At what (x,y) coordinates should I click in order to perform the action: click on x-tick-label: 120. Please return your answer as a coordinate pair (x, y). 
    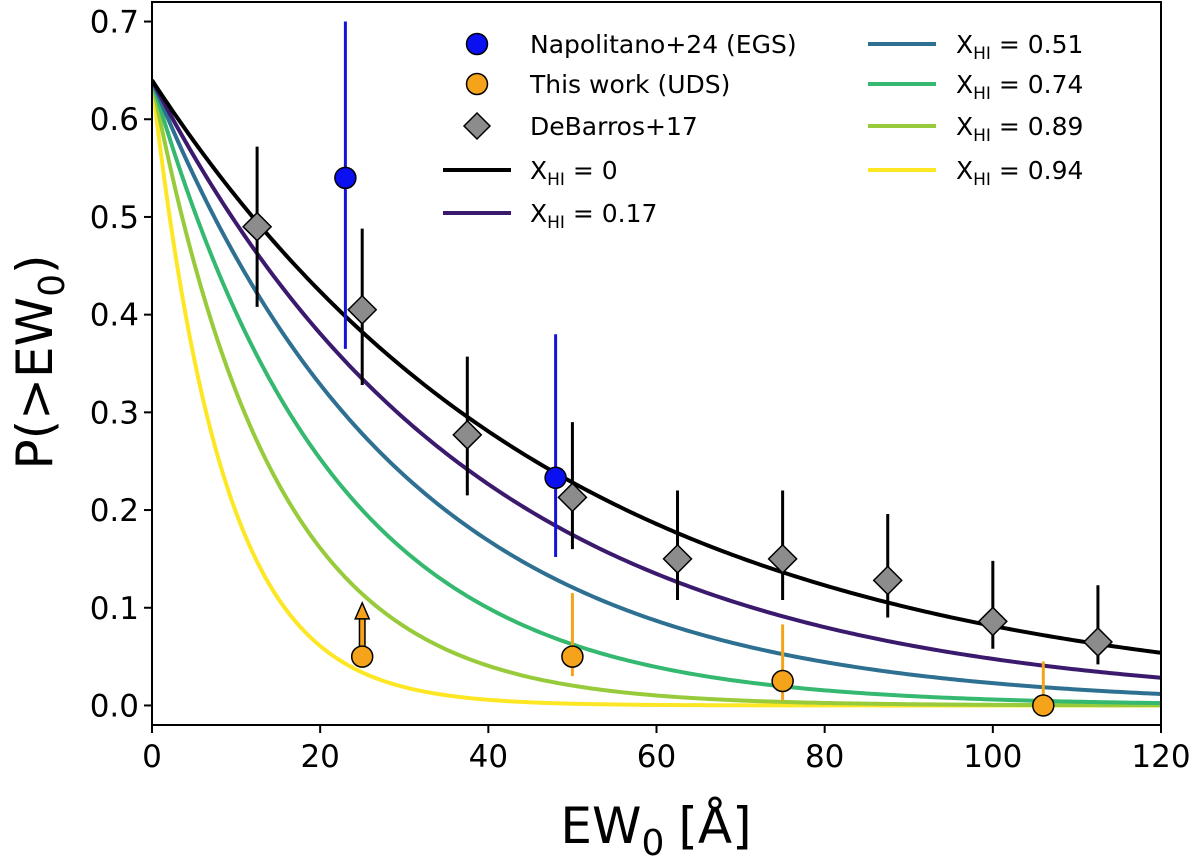
    Looking at the image, I should click on (1160, 757).